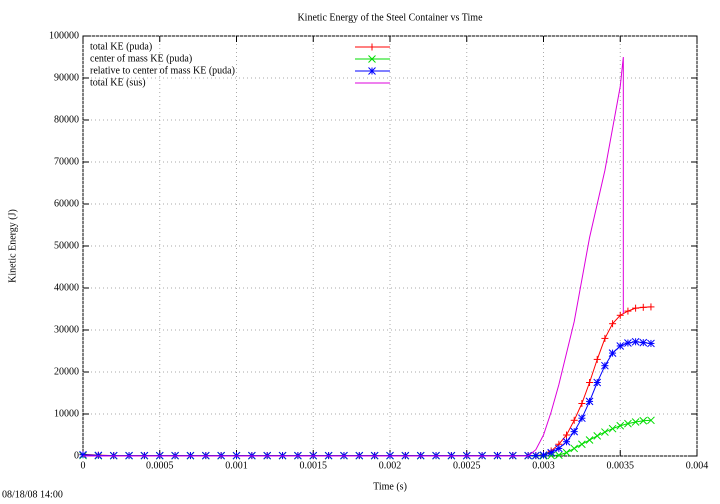  I want to click on x-tick-label: 0.004, so click(697, 465).